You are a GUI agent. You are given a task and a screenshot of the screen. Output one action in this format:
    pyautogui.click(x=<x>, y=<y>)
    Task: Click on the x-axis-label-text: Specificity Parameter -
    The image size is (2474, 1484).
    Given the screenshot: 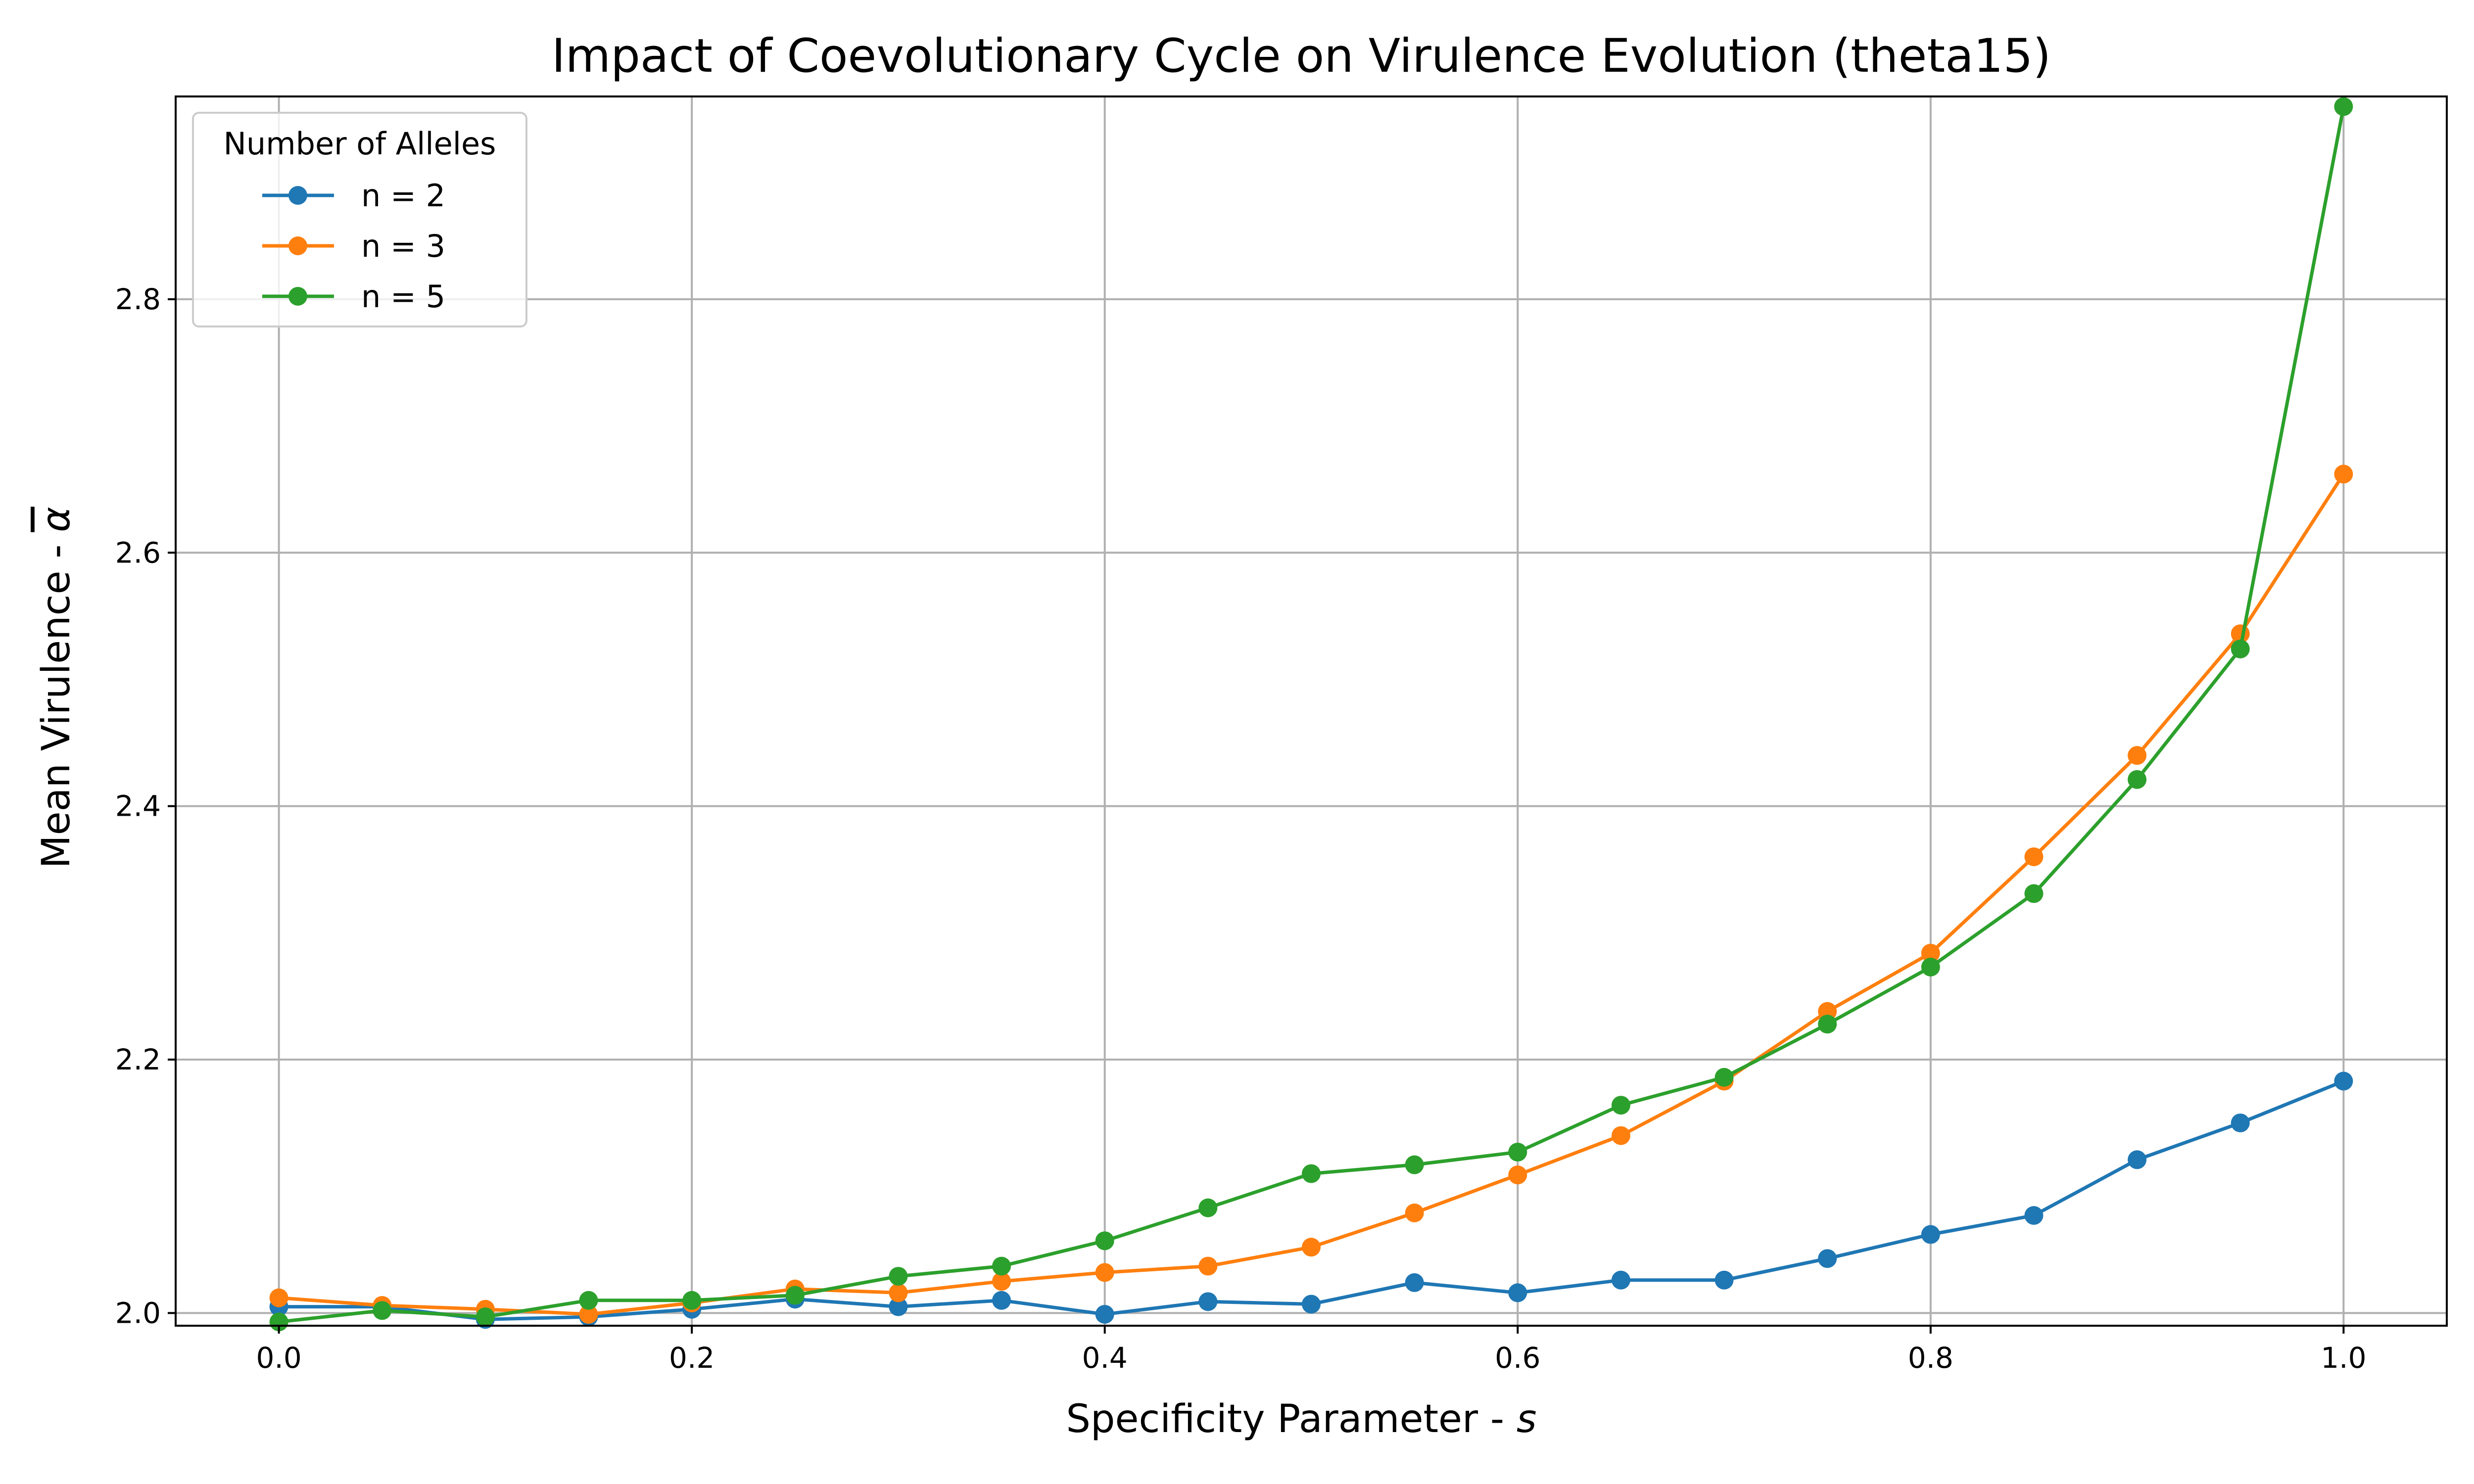 What is the action you would take?
    pyautogui.click(x=1292, y=1419)
    